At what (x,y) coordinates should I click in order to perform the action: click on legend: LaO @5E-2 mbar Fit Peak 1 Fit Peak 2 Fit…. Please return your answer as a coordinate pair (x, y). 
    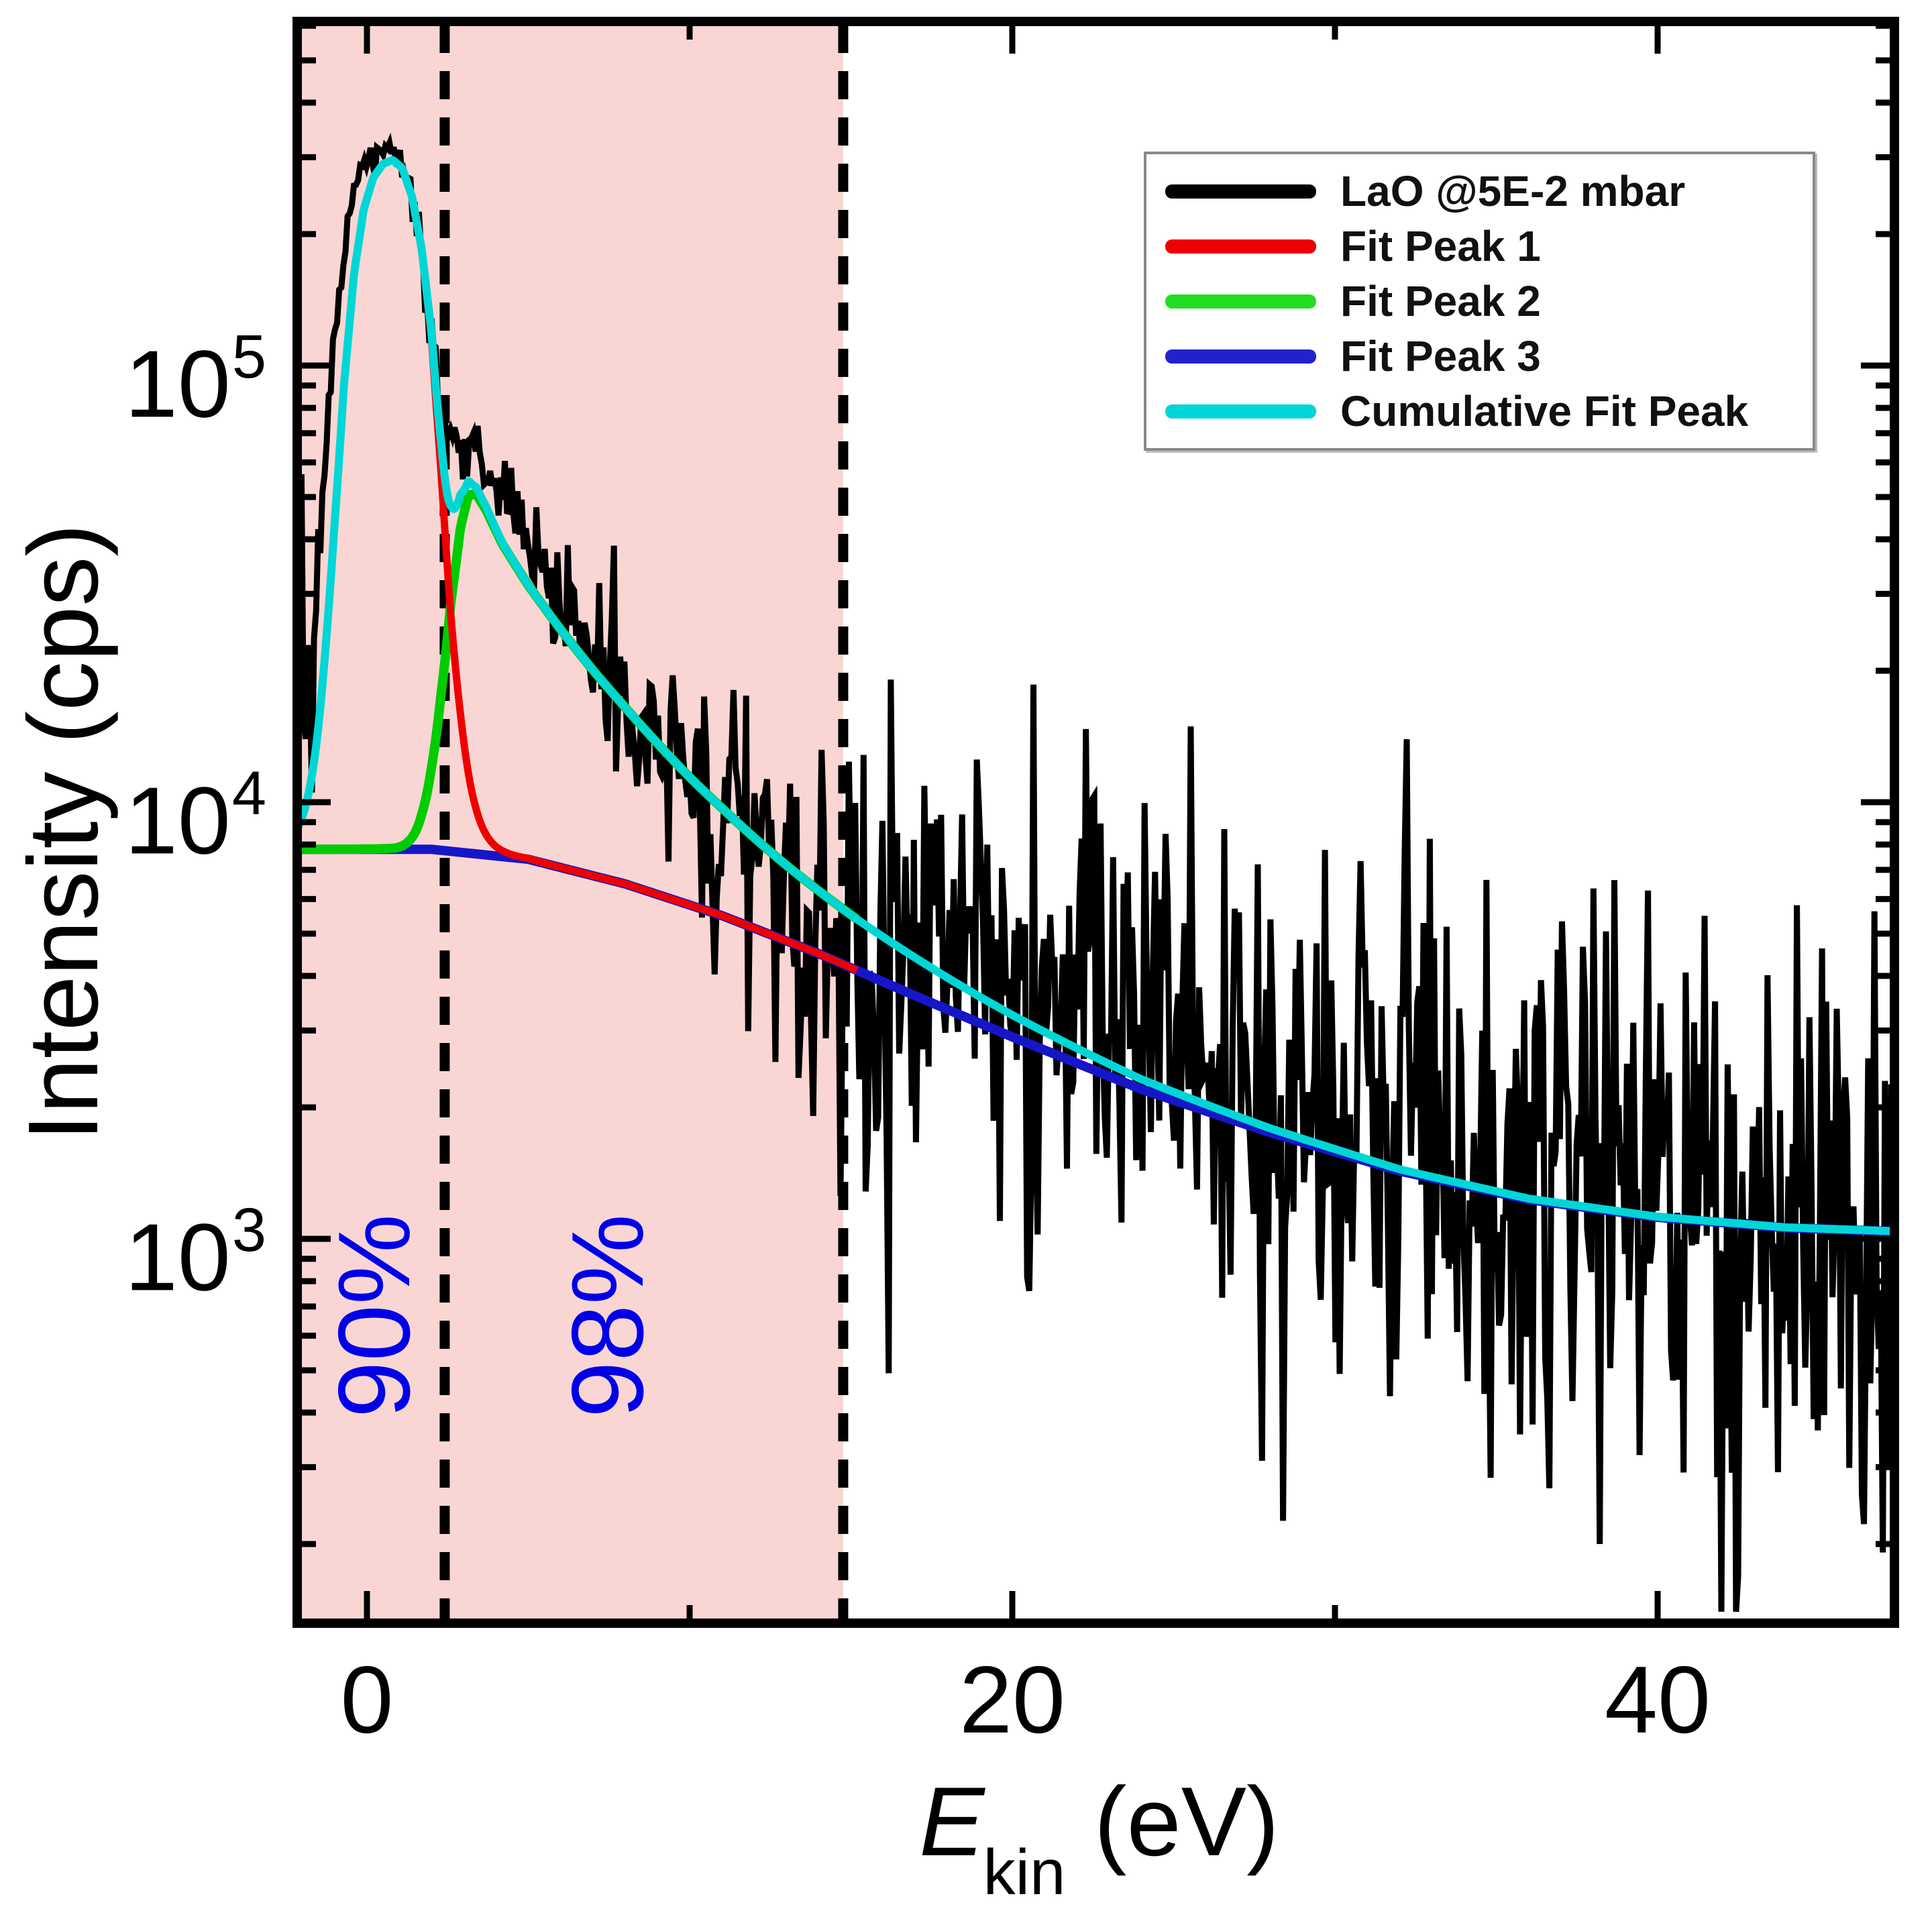
    Looking at the image, I should click on (1479, 301).